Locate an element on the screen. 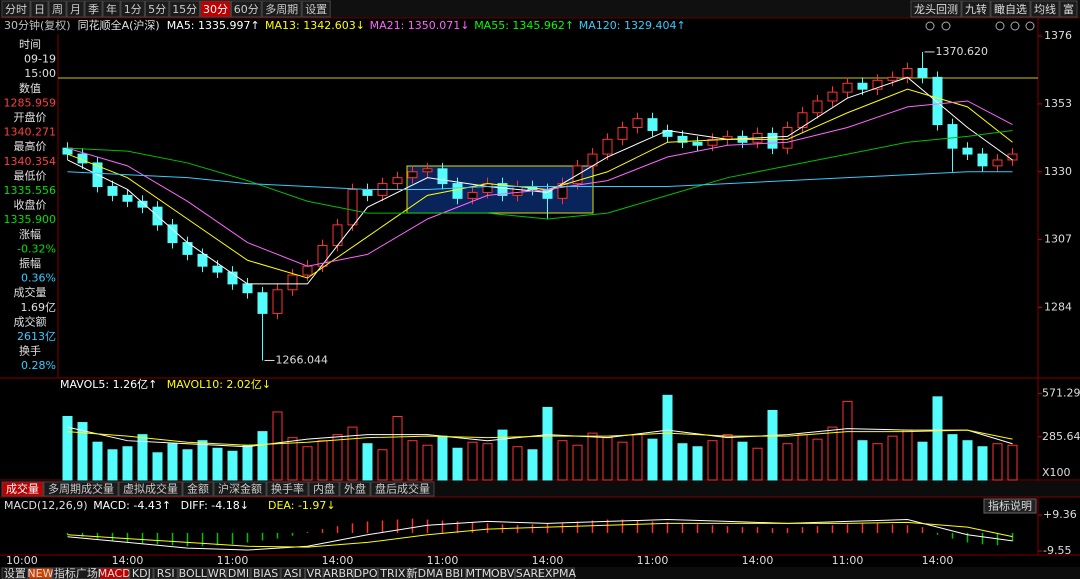 Image resolution: width=1080 pixels, height=579 pixels. bottom-tab-label: VR is located at coordinates (315, 573).